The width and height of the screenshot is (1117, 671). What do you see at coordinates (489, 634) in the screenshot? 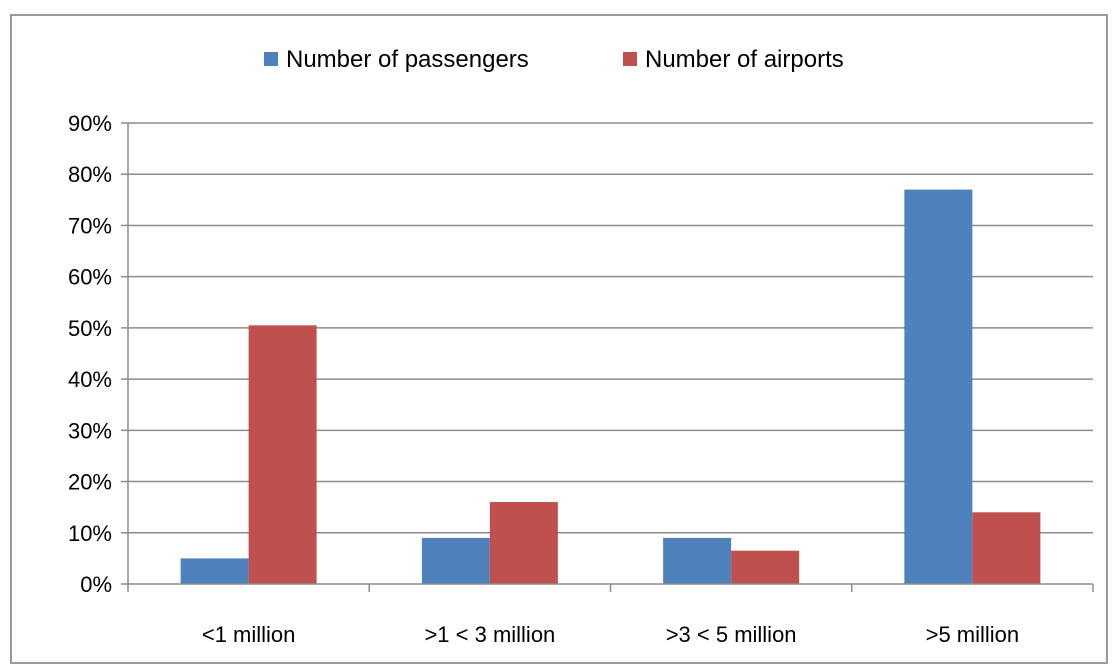
I see `x-category-label: >1 < 3 million` at bounding box center [489, 634].